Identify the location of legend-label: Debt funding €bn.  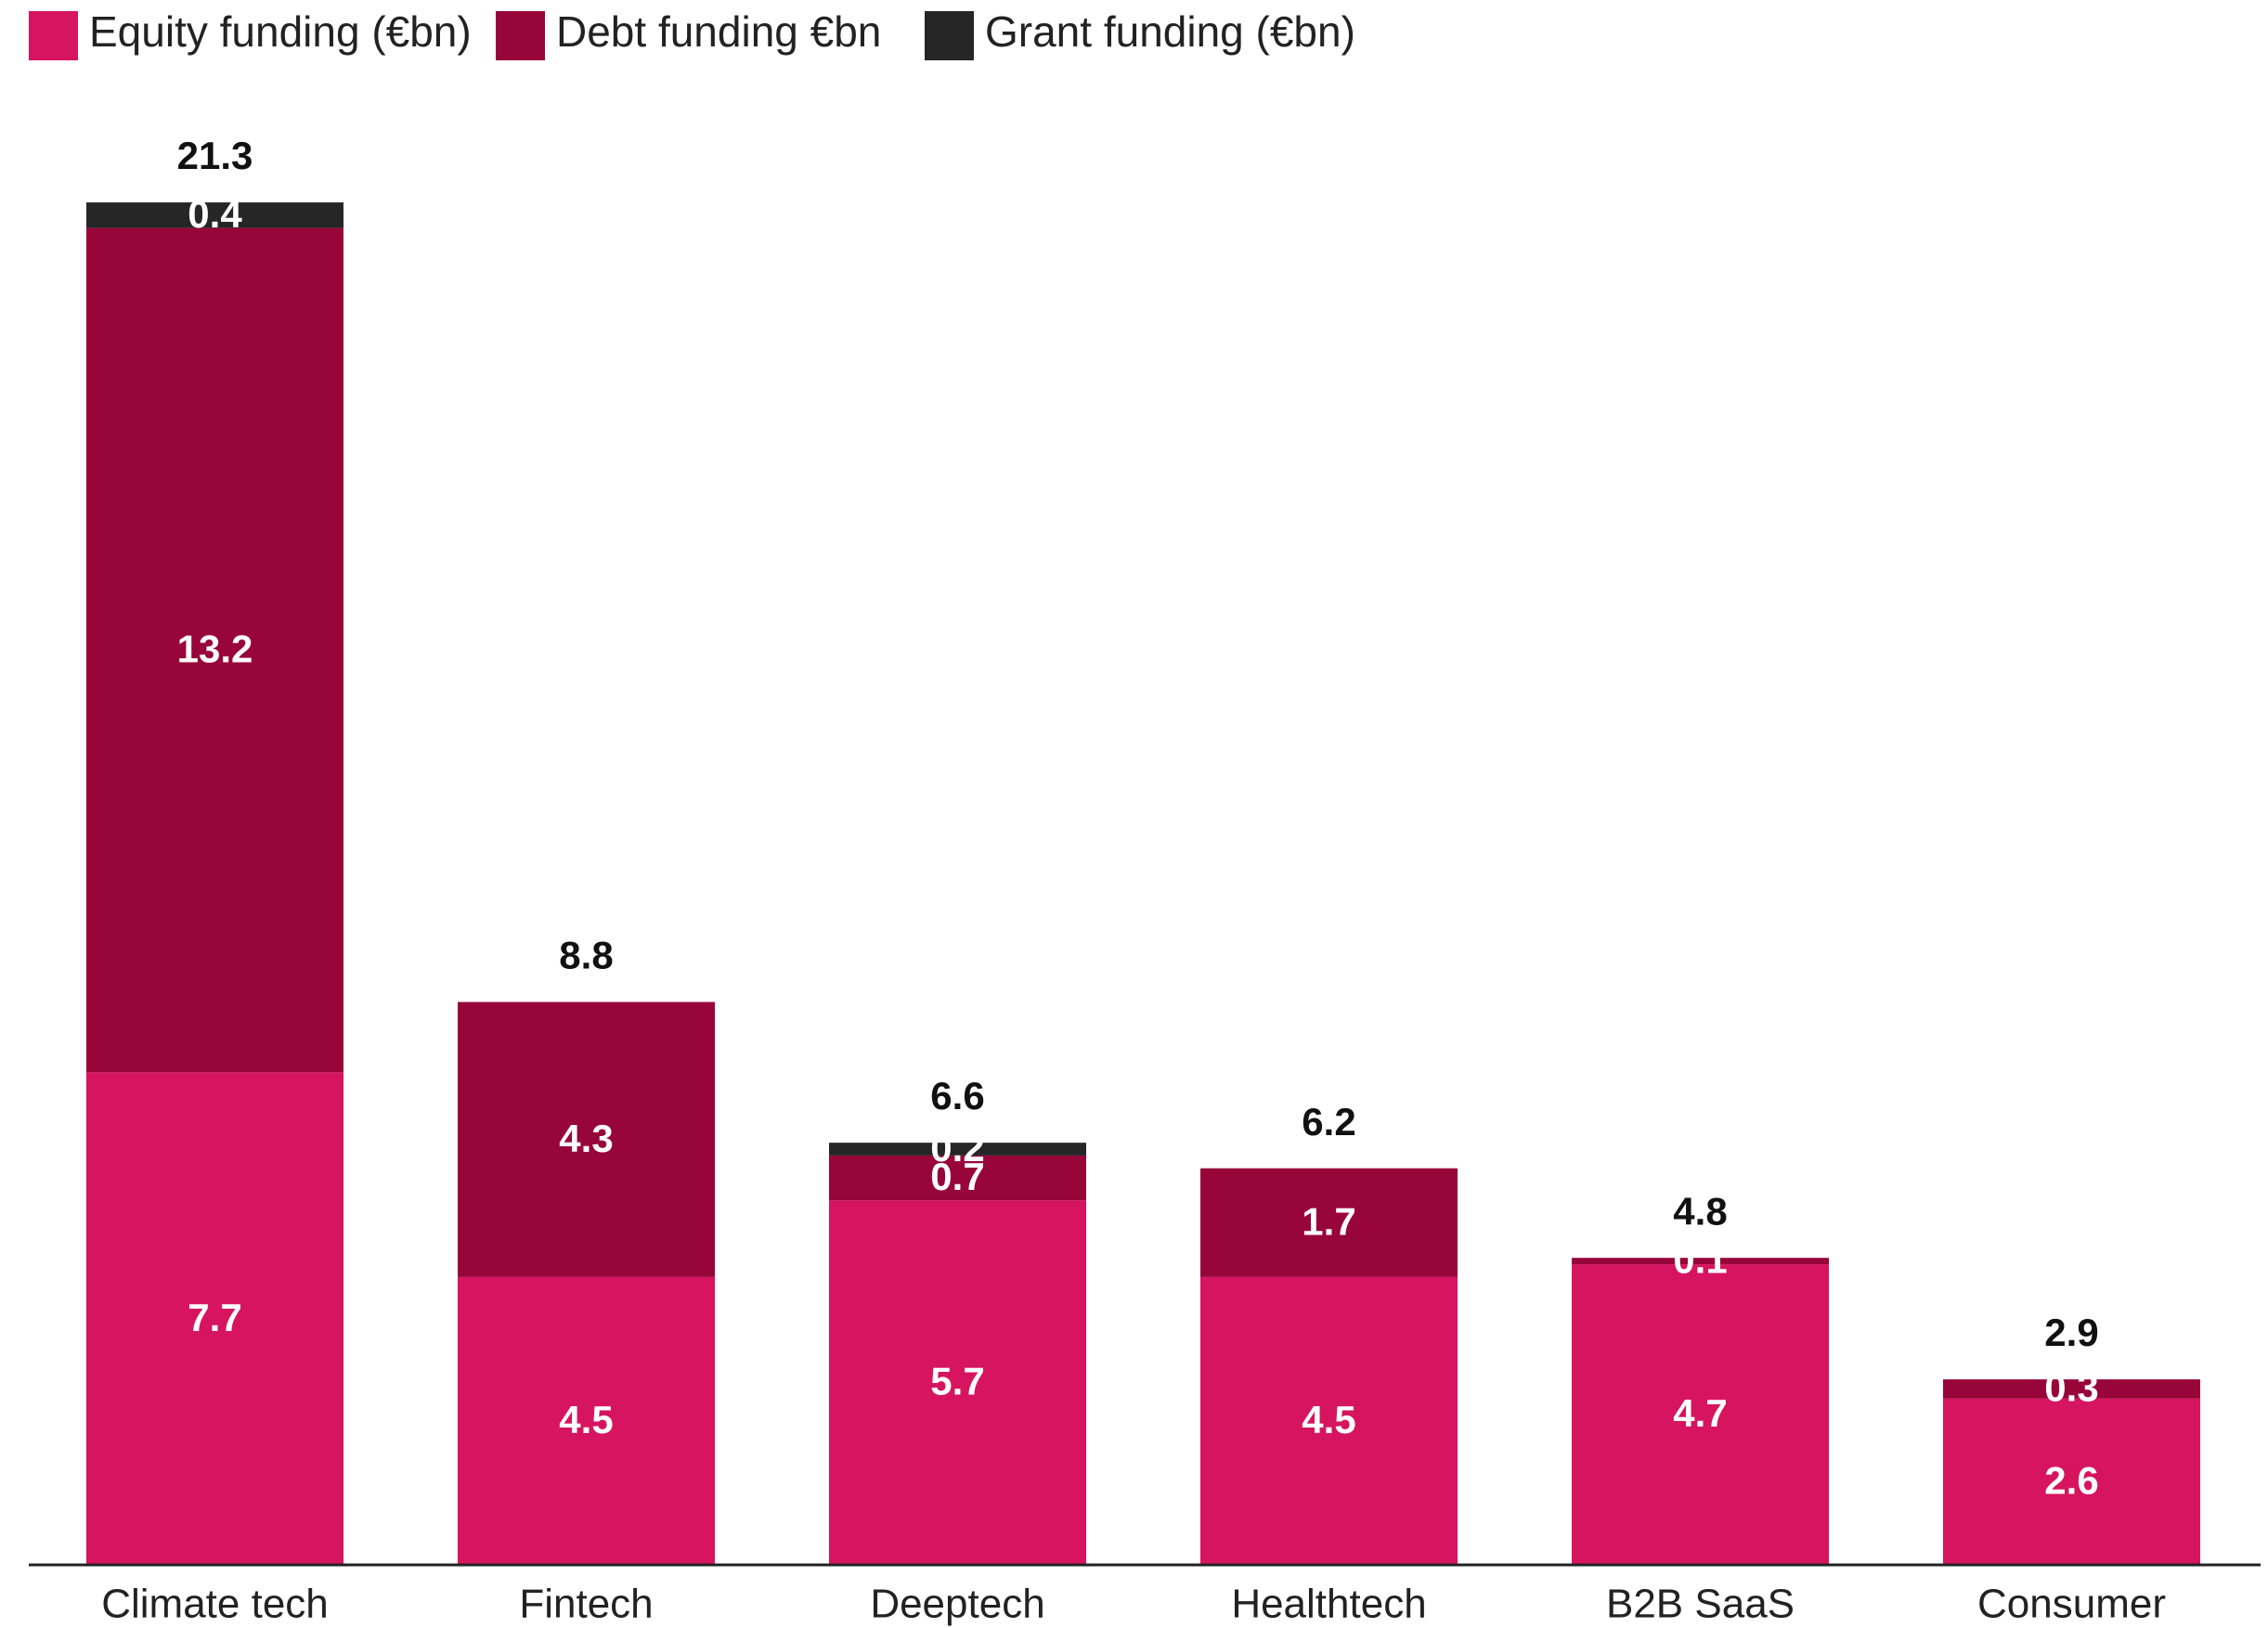
(718, 31).